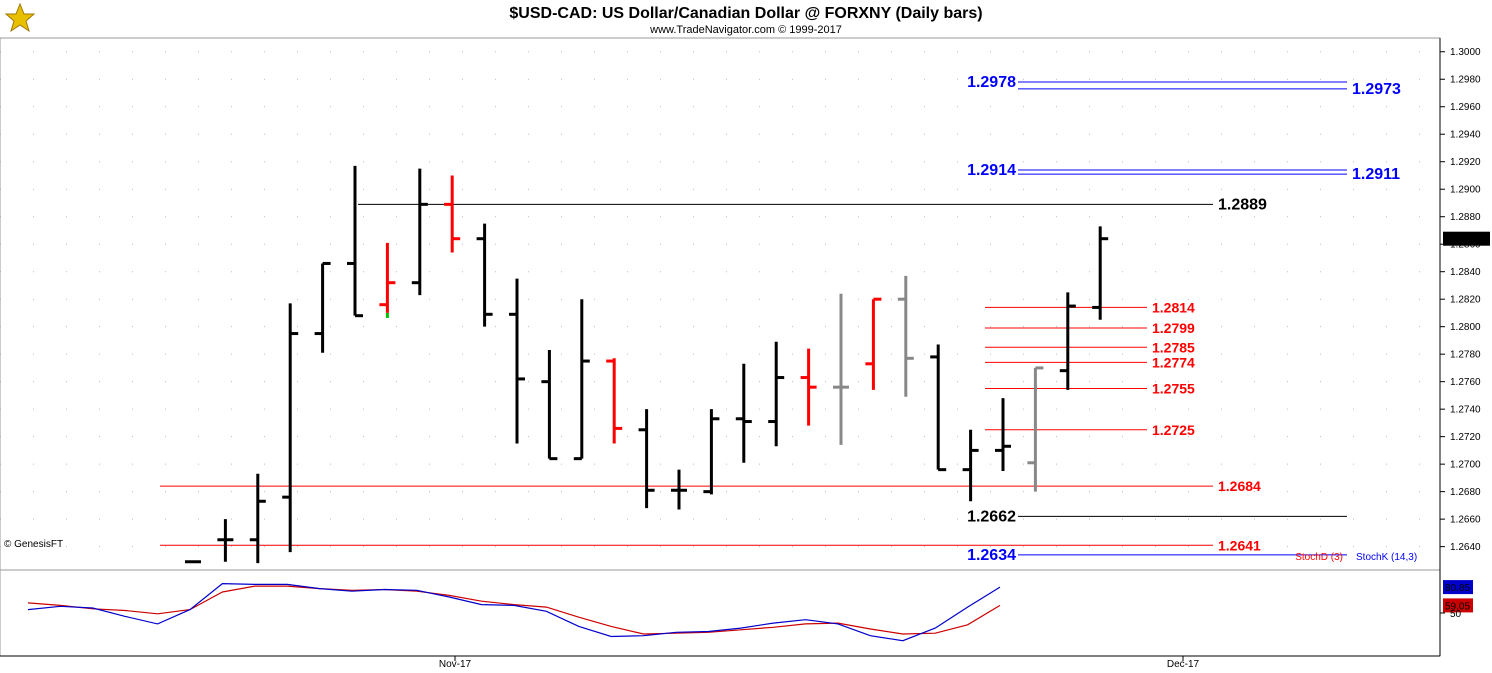 The height and width of the screenshot is (673, 1492). Describe the element at coordinates (1465, 437) in the screenshot. I see `y-tick-label: 1.2720` at that location.